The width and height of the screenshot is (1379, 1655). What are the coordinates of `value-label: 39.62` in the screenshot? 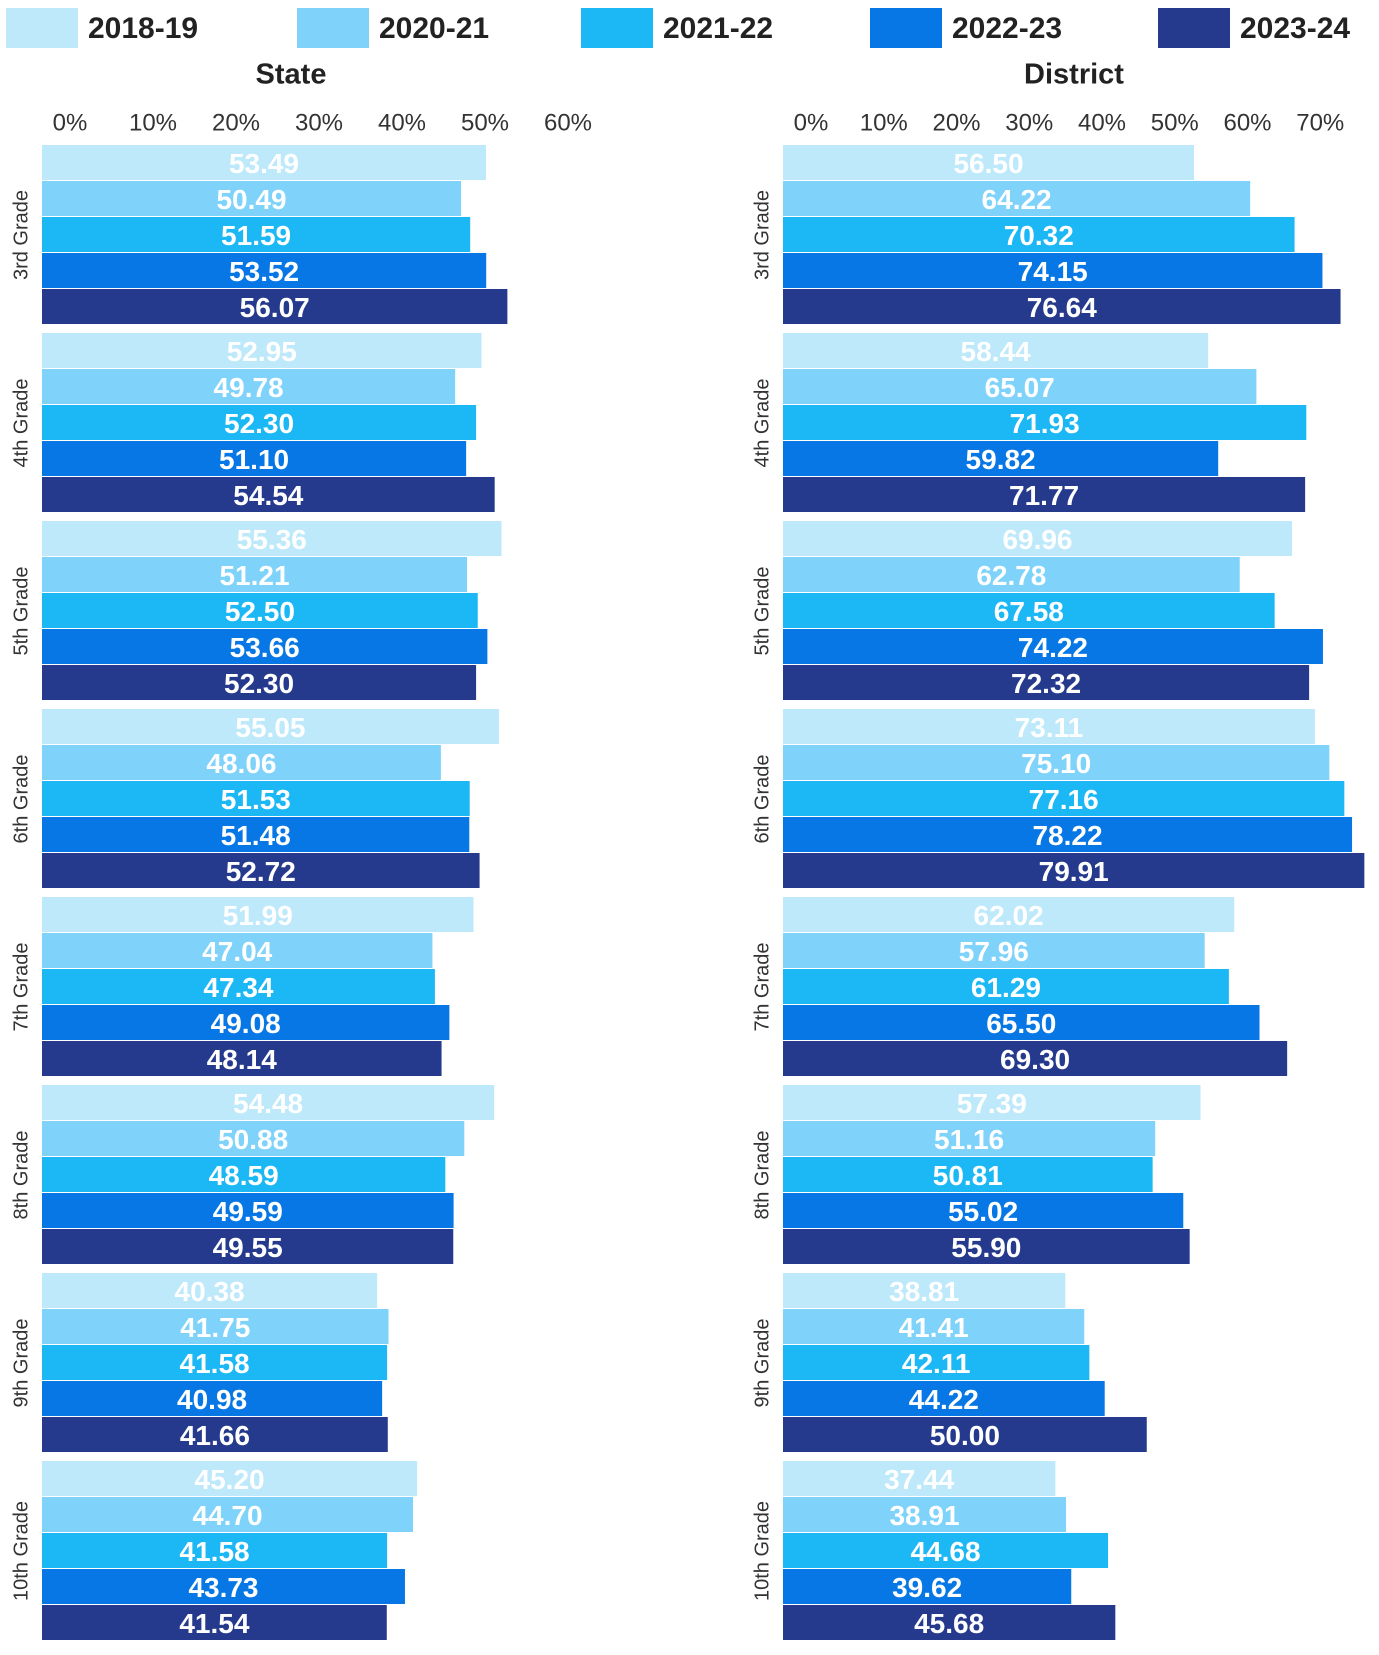 It's located at (927, 1587).